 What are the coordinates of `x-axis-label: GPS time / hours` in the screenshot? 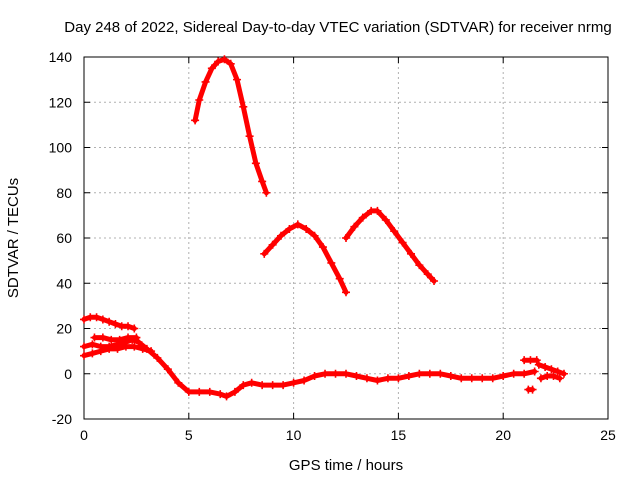 It's located at (346, 465).